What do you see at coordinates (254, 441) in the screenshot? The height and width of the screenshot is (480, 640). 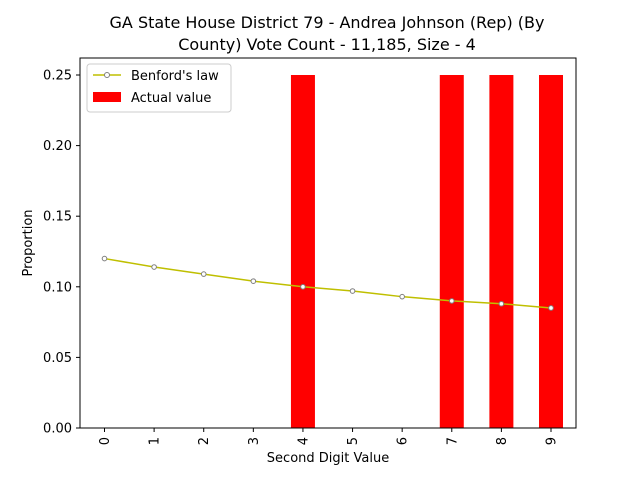 I see `x-tick-label: 3` at bounding box center [254, 441].